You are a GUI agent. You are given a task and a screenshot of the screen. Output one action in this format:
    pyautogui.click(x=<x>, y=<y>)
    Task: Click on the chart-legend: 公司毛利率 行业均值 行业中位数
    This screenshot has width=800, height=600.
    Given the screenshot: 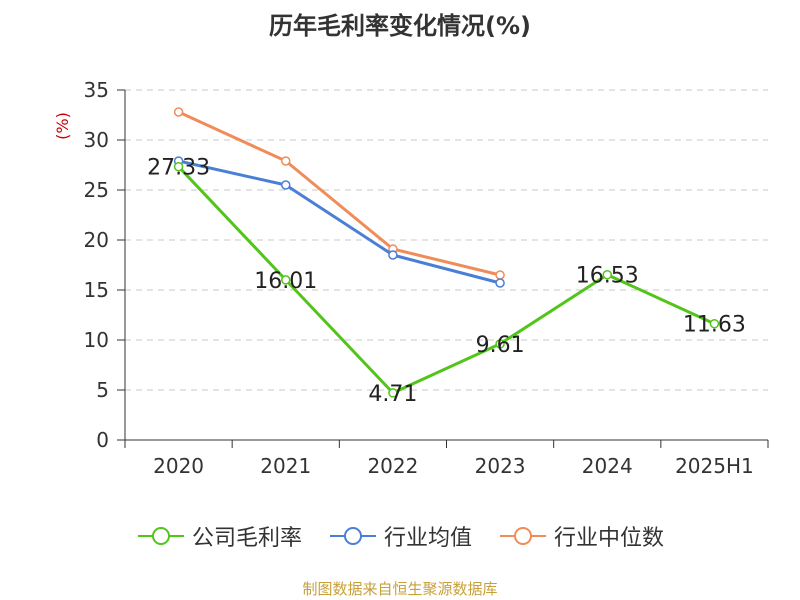 What is the action you would take?
    pyautogui.click(x=400, y=536)
    